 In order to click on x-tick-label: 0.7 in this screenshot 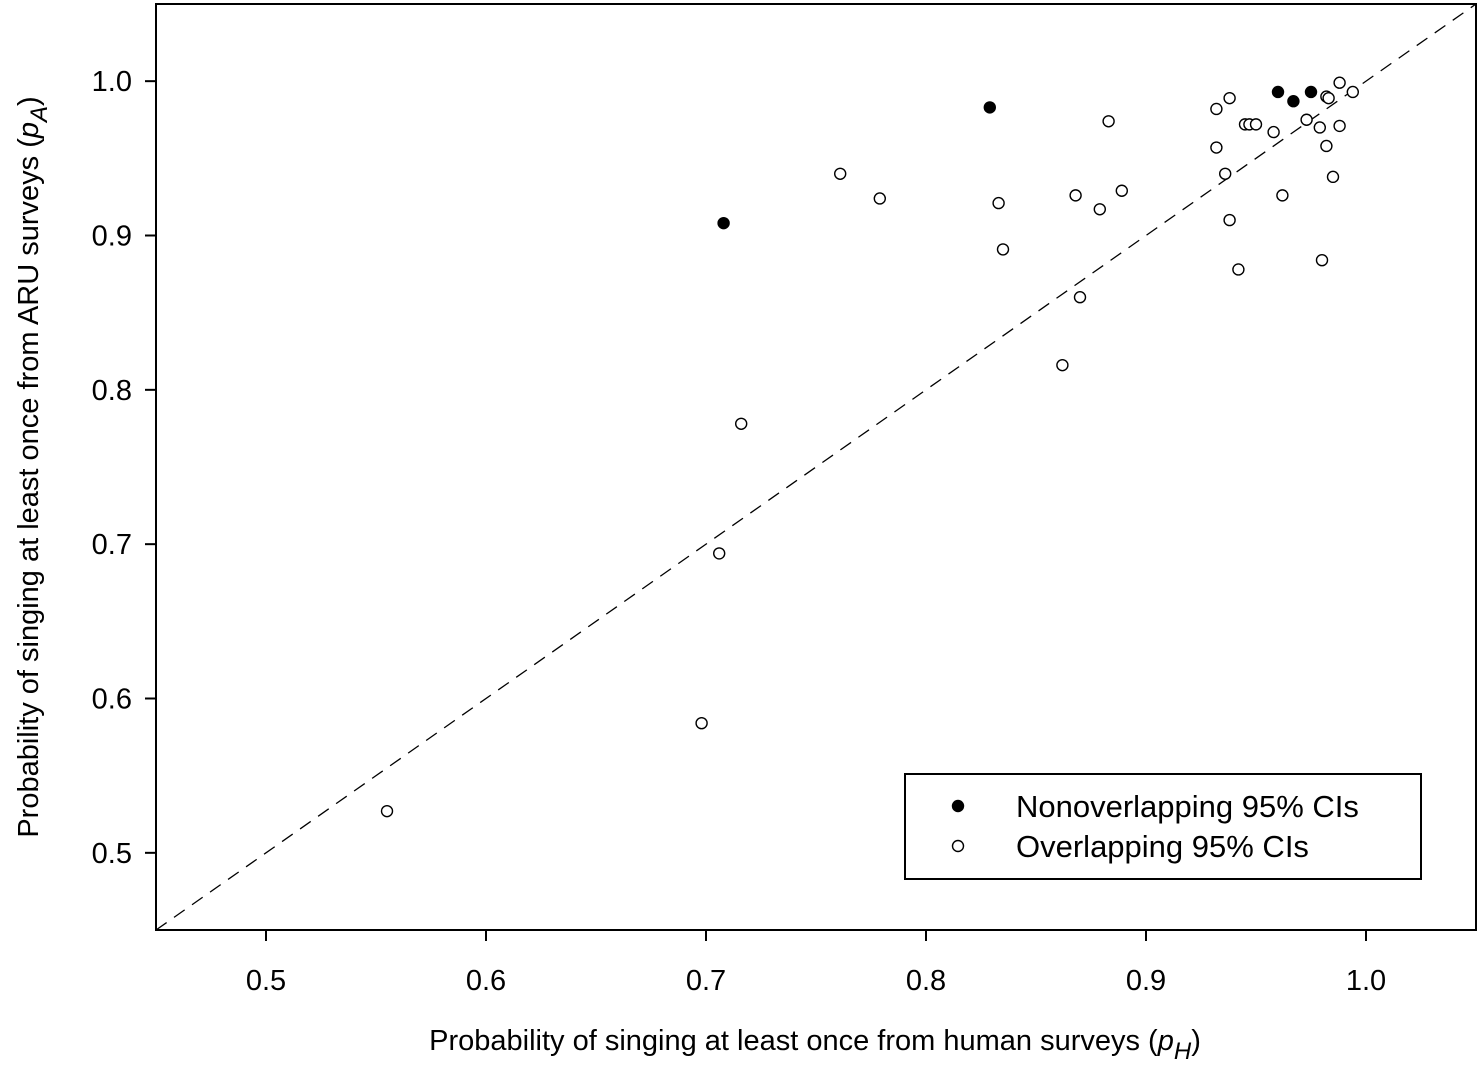, I will do `click(706, 981)`.